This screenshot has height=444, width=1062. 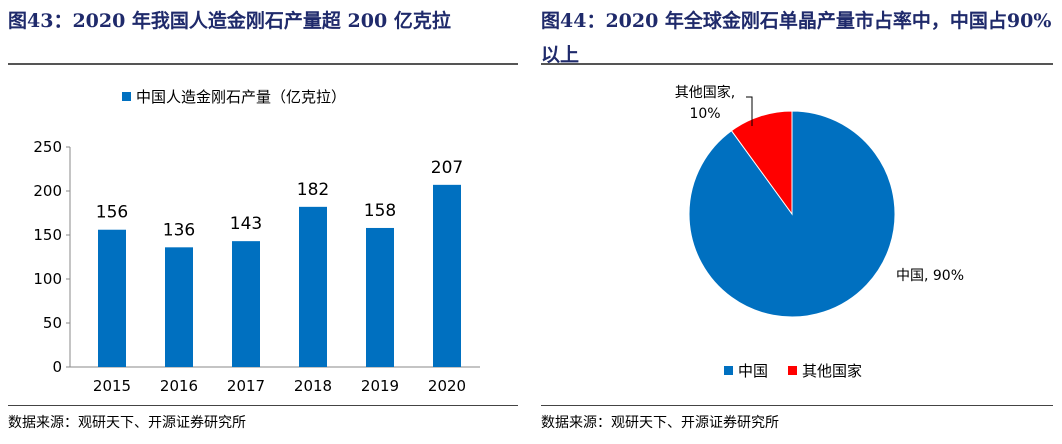 What do you see at coordinates (112, 386) in the screenshot?
I see `x-tick-label: 2015` at bounding box center [112, 386].